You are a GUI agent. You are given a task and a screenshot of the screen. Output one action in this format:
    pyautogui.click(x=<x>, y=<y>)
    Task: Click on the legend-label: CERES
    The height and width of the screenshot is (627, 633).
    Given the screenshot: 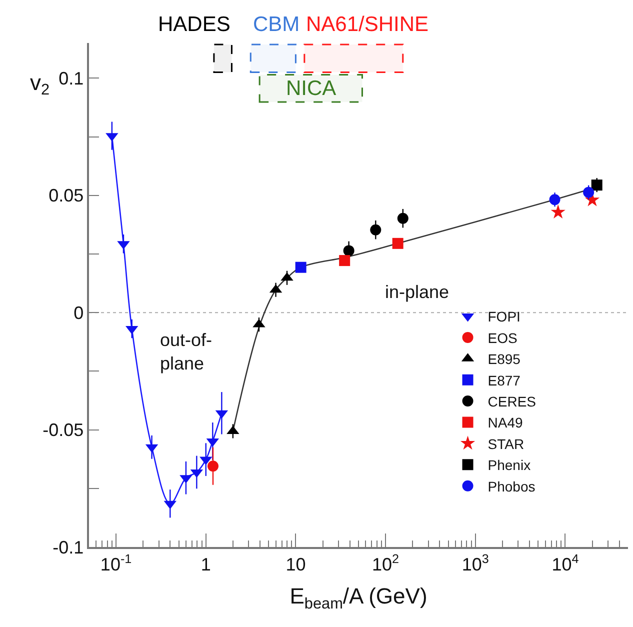 What is the action you would take?
    pyautogui.click(x=512, y=402)
    